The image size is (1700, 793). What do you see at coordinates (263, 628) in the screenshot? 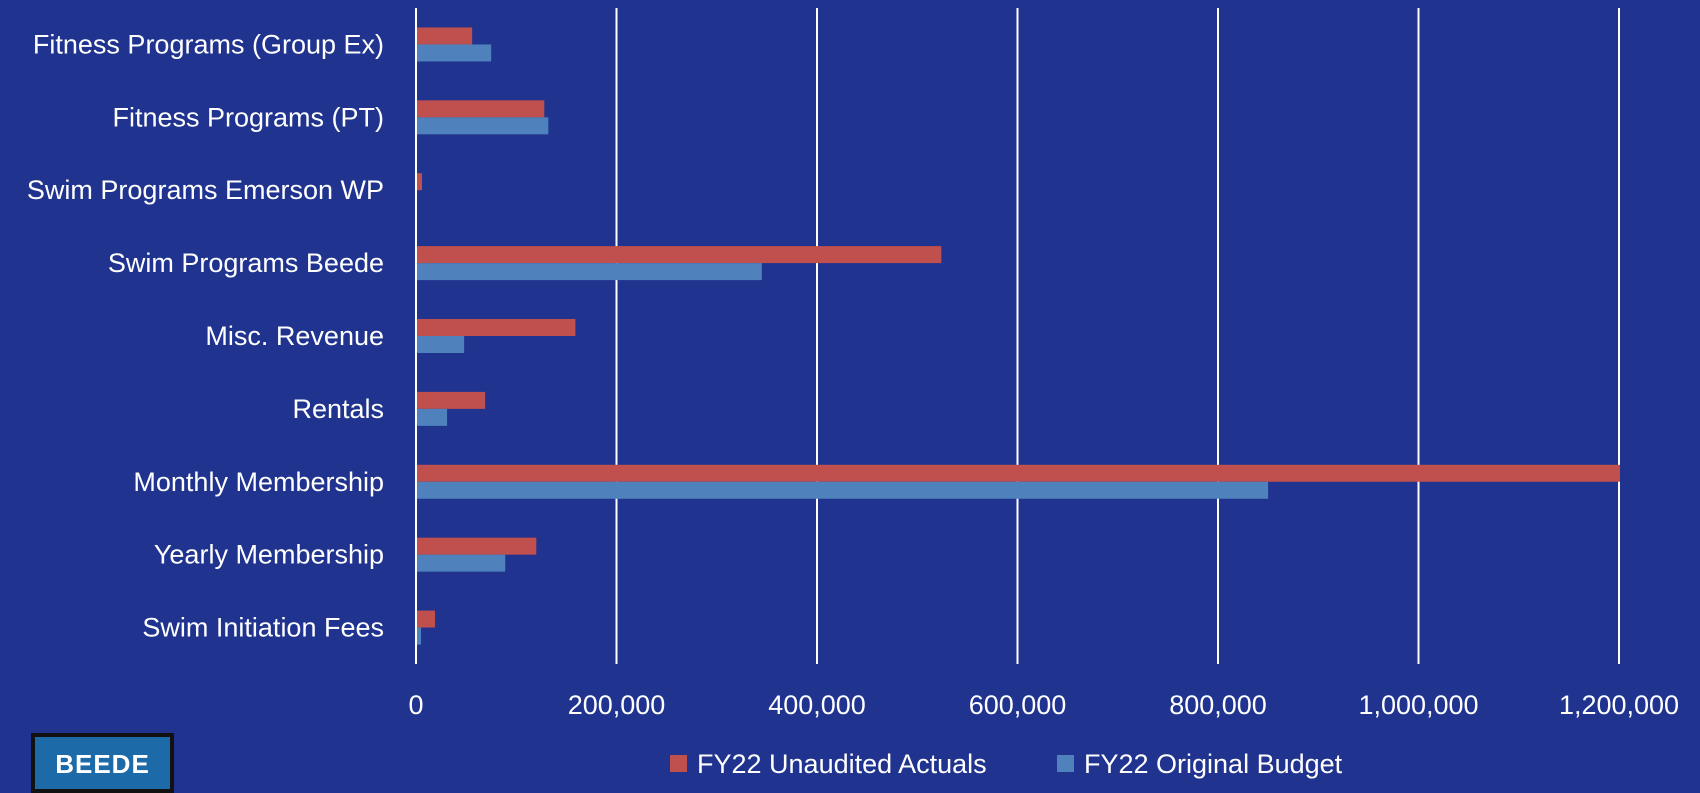
I see `category-label: Swim Initiation Fees` at bounding box center [263, 628].